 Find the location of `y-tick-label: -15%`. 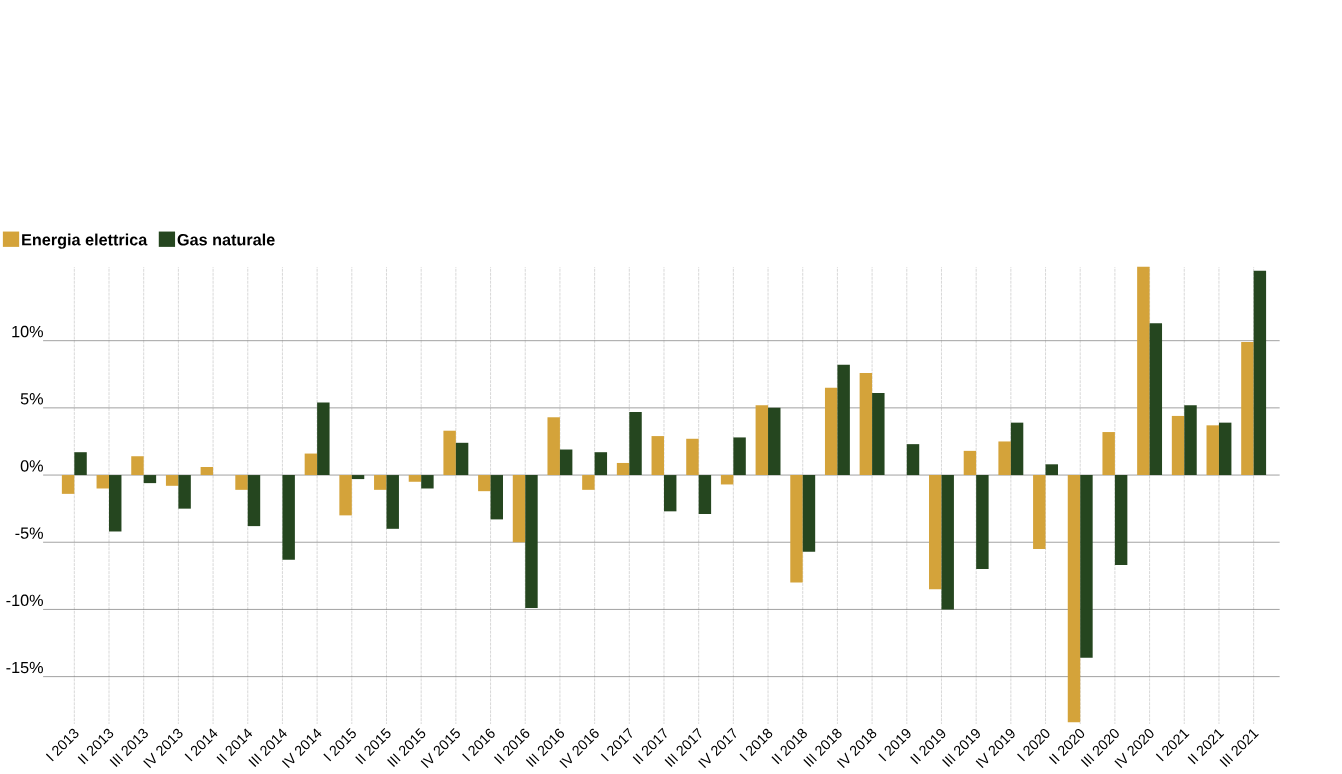

y-tick-label: -15% is located at coordinates (24, 668).